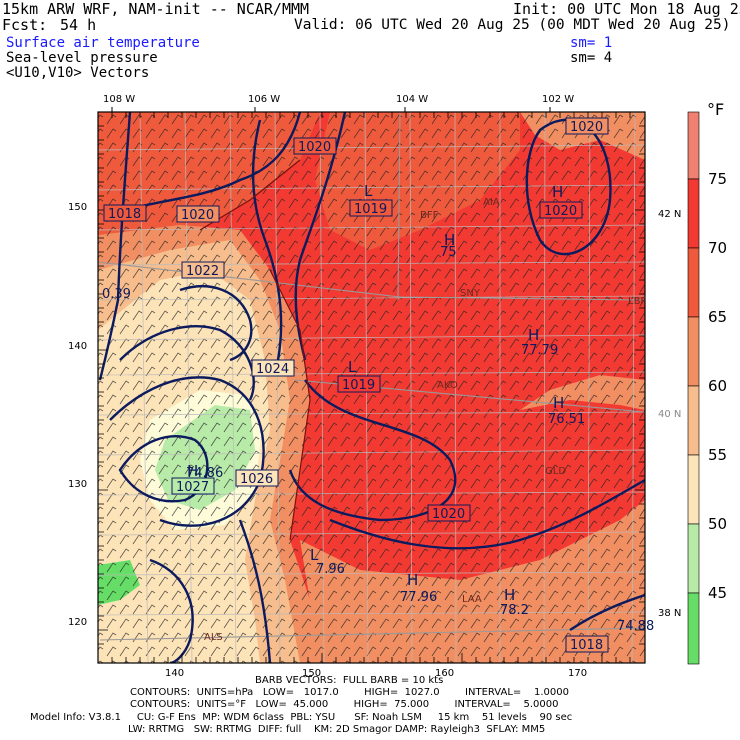  Describe the element at coordinates (626, 9) in the screenshot. I see `init-time: Init: 00 UTC Mon 18 Aug 25` at that location.